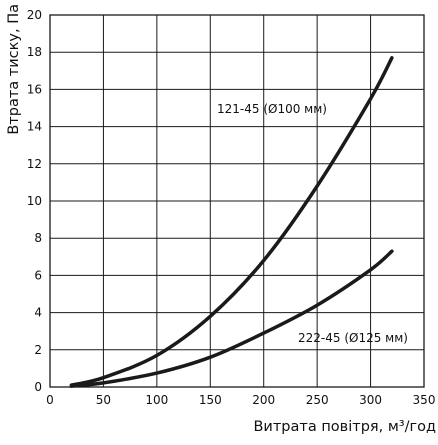  What do you see at coordinates (34, 15) in the screenshot?
I see `y-tick-label: 20` at bounding box center [34, 15].